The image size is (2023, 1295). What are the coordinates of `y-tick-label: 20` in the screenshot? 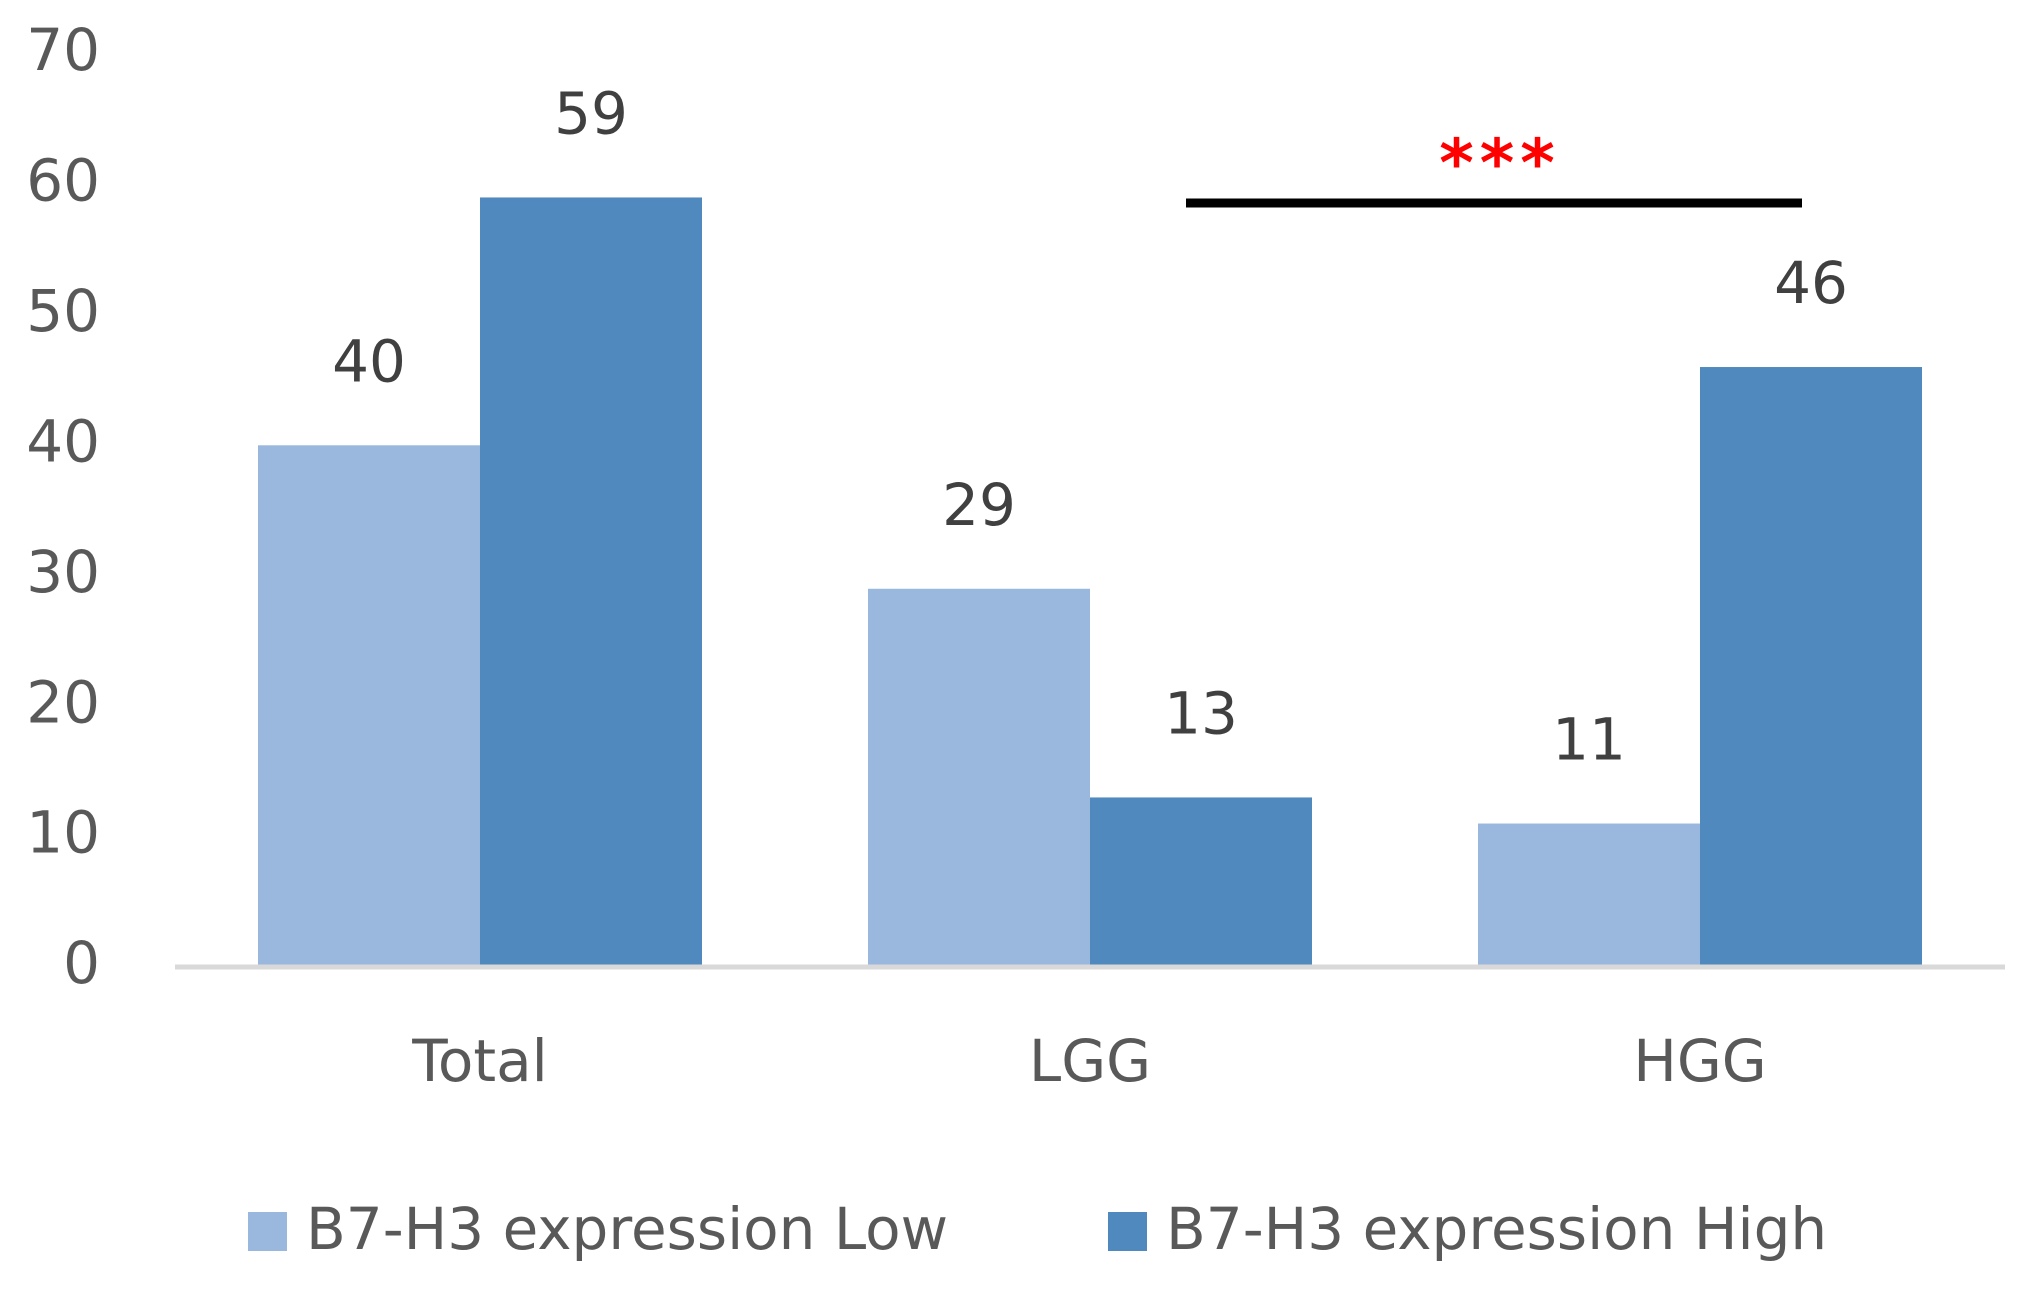 It's located at (63, 702).